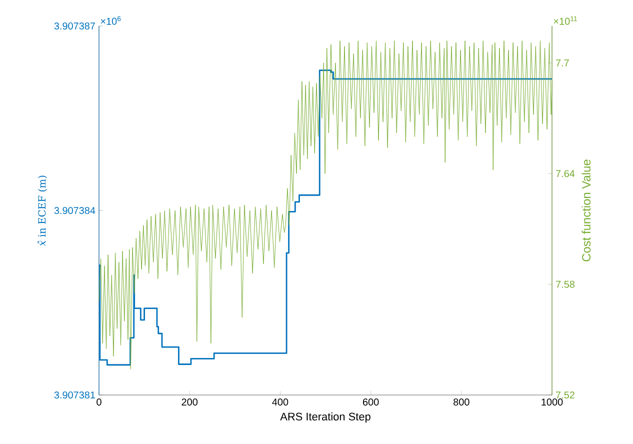 Image resolution: width=633 pixels, height=444 pixels. Describe the element at coordinates (565, 284) in the screenshot. I see `y2-tick-label: 7.58` at that location.